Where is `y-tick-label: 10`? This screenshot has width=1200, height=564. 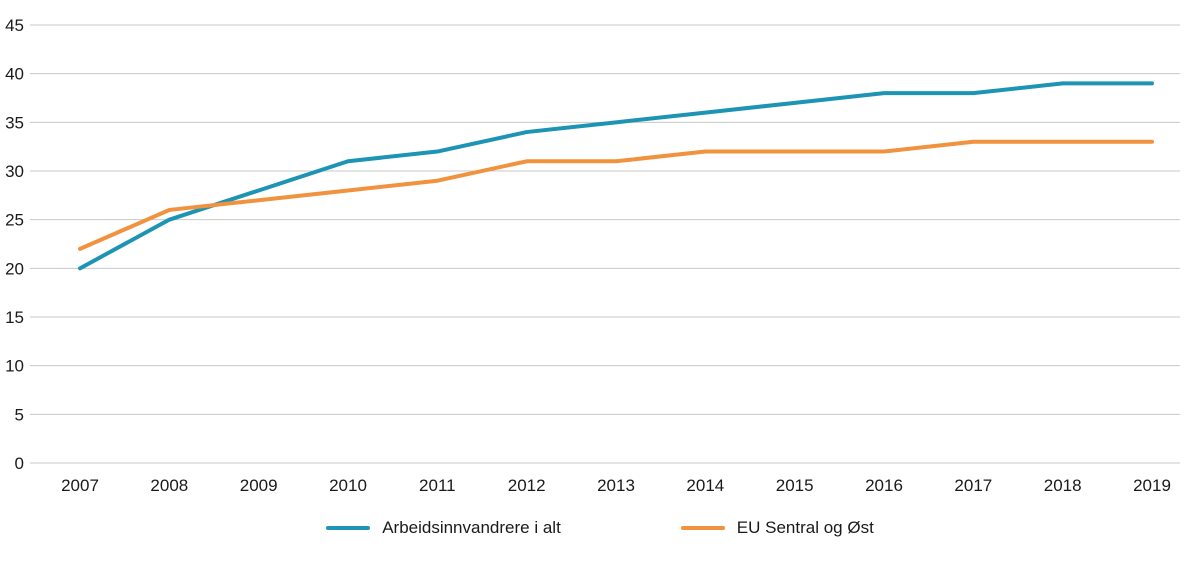
y-tick-label: 10 is located at coordinates (14, 366).